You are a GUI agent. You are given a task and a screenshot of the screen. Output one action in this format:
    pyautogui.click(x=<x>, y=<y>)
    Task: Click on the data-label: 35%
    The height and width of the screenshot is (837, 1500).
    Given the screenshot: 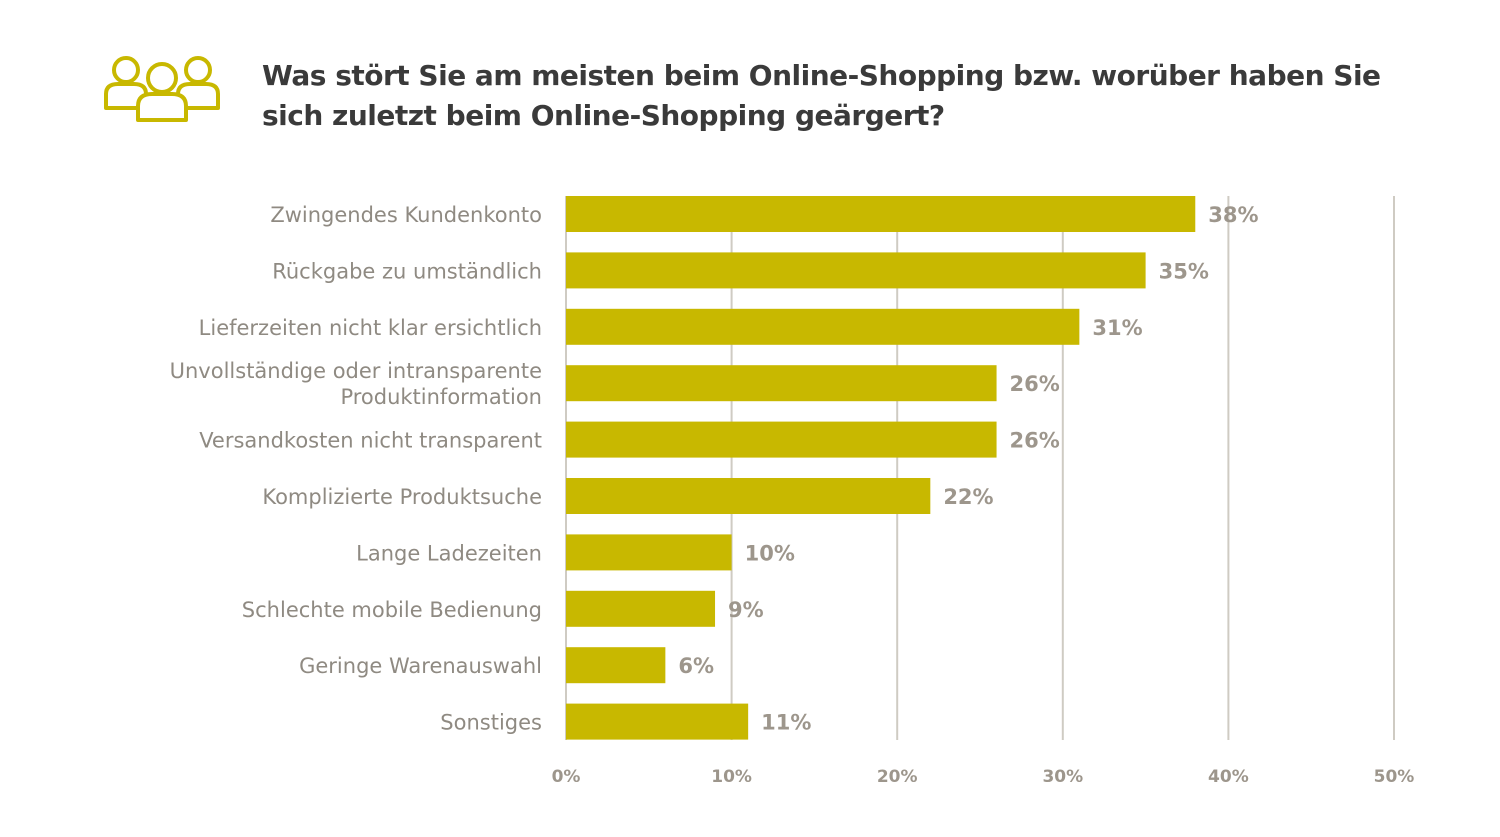 What is the action you would take?
    pyautogui.click(x=1184, y=271)
    